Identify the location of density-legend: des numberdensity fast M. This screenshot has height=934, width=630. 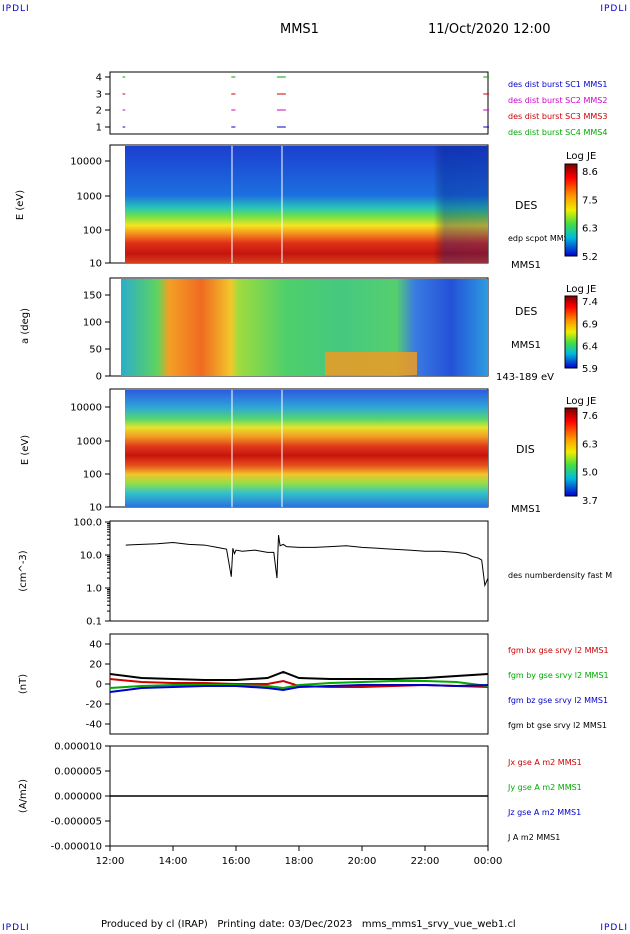
(560, 575).